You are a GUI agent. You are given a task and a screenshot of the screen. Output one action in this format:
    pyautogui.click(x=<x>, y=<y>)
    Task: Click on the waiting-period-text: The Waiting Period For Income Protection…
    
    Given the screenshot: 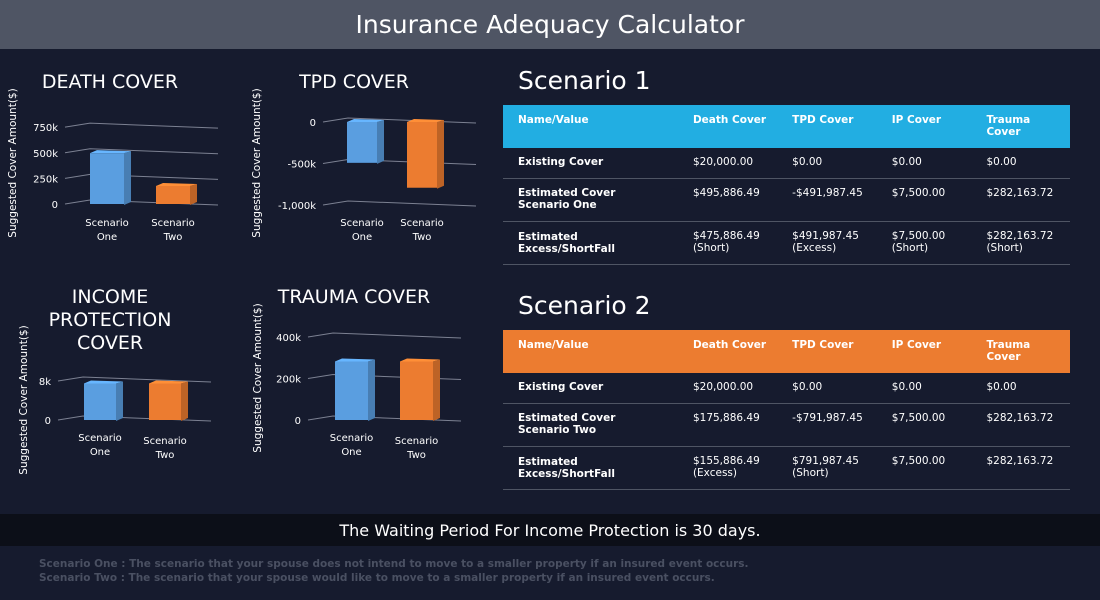 What is the action you would take?
    pyautogui.click(x=550, y=530)
    